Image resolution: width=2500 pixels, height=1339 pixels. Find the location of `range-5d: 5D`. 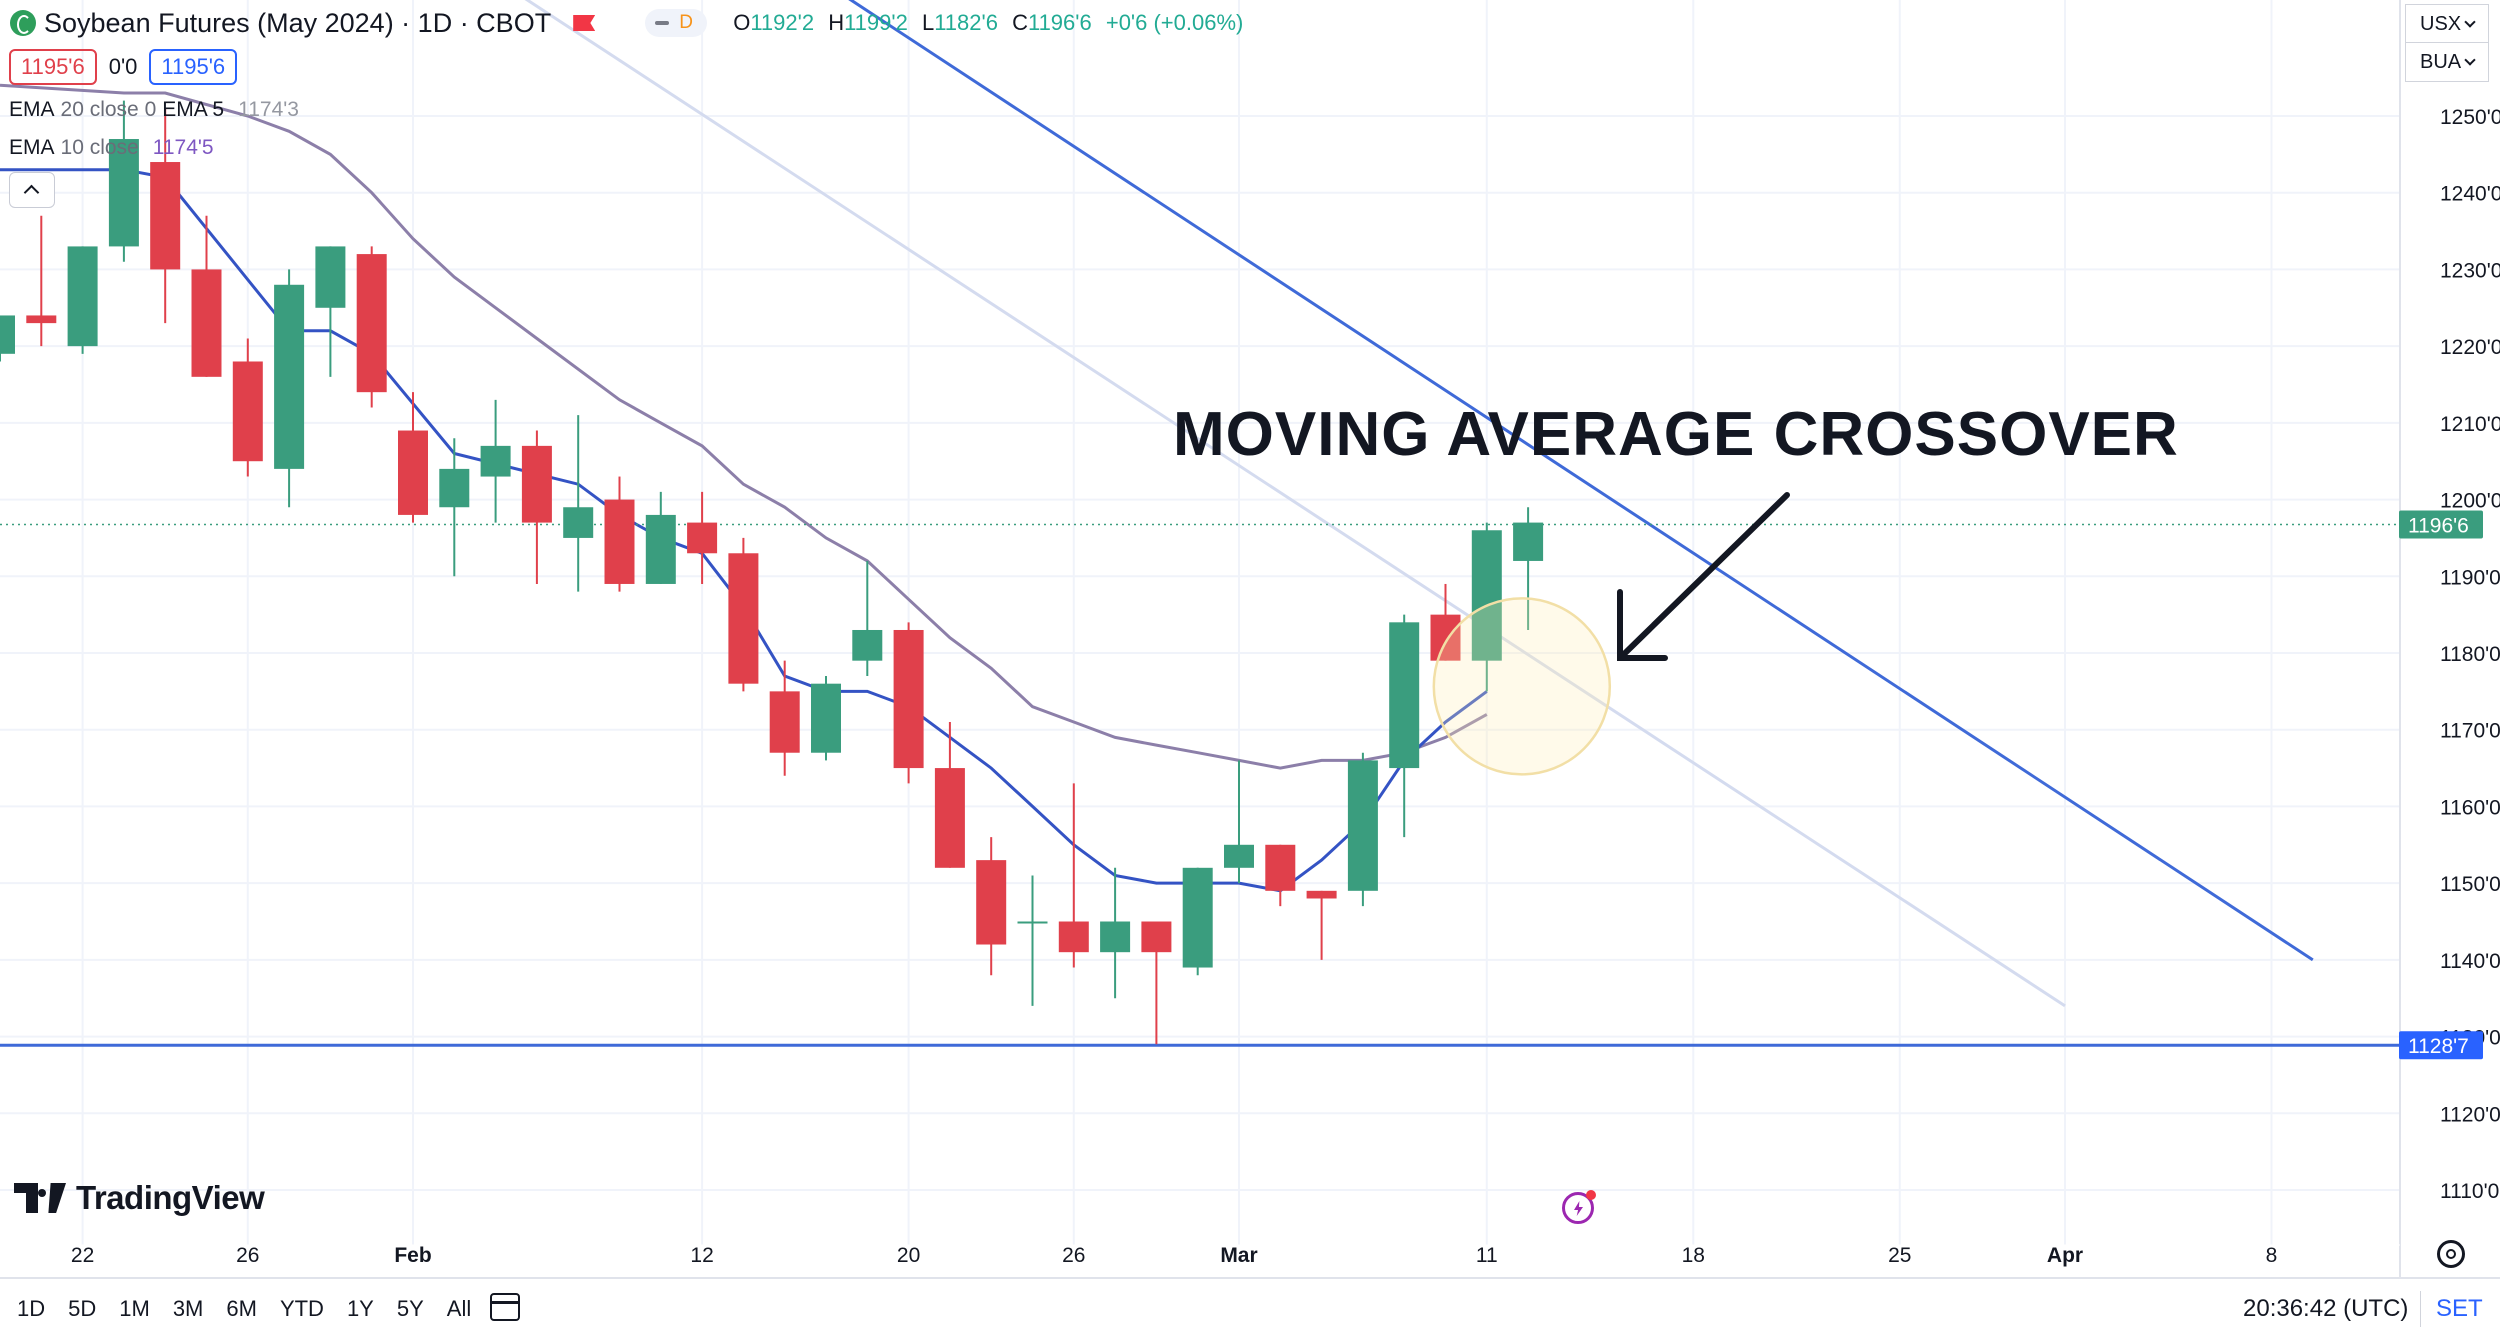

range-5d: 5D is located at coordinates (82, 1308).